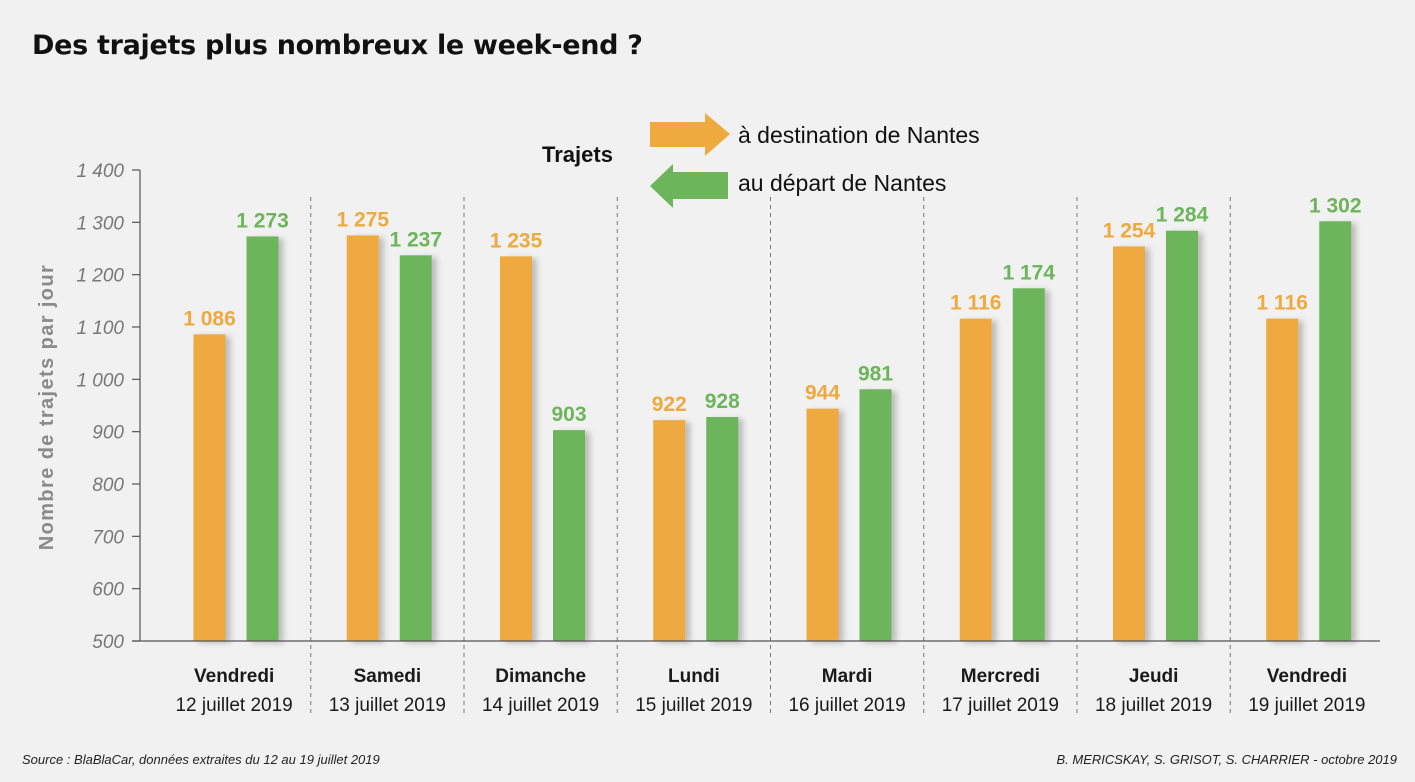 This screenshot has width=1415, height=782. What do you see at coordinates (209, 318) in the screenshot?
I see `value-label-to-nantes: 1 086` at bounding box center [209, 318].